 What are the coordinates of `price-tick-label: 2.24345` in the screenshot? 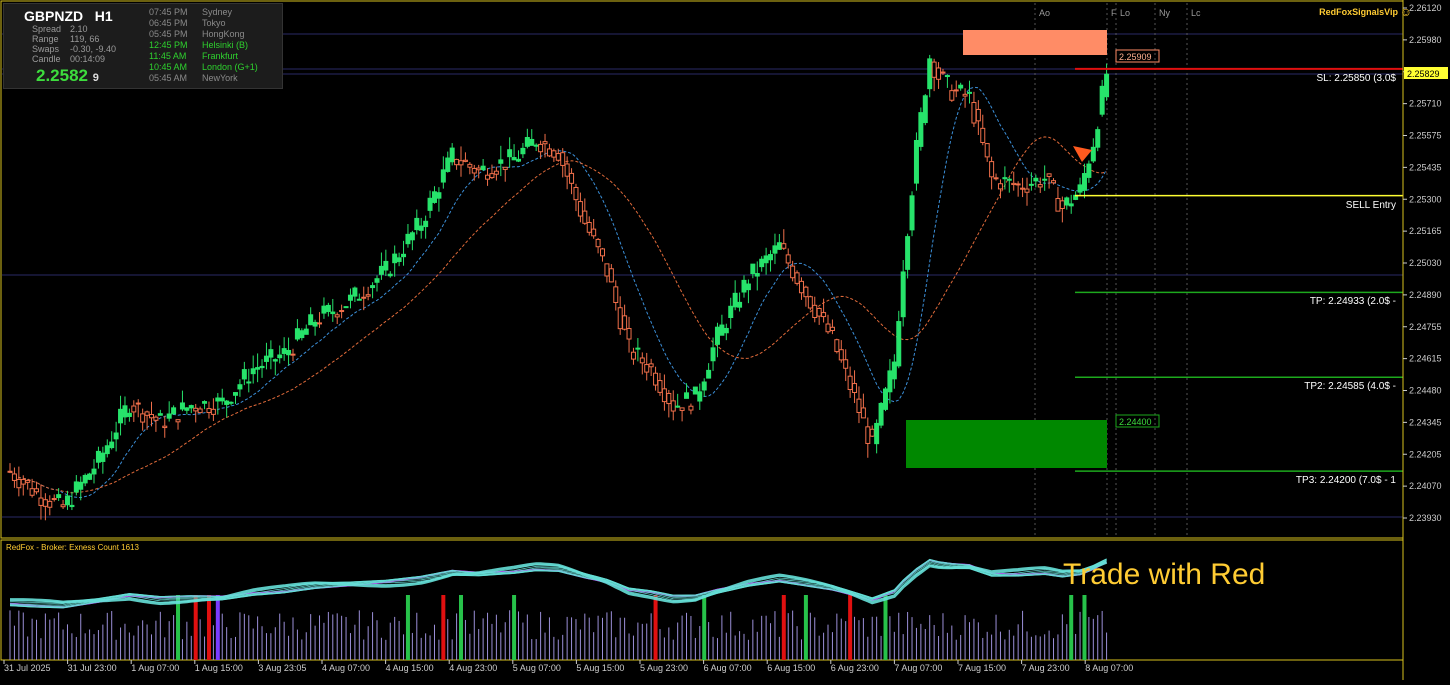 It's located at (1425, 422).